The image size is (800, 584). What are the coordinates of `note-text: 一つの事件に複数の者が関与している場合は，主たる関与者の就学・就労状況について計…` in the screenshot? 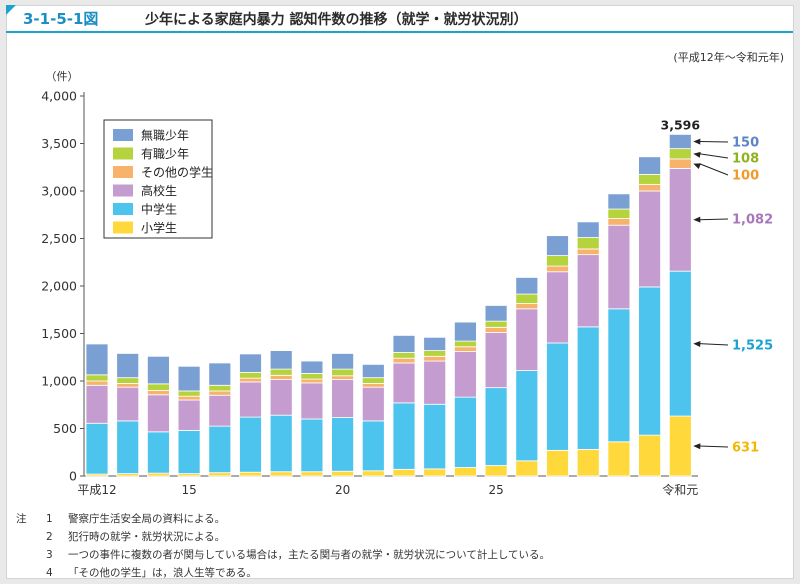 It's located at (309, 555).